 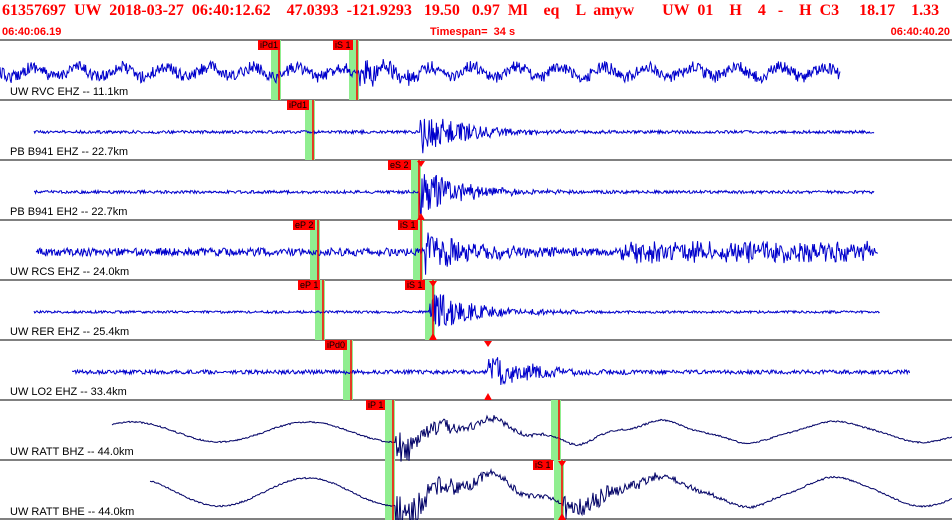 What do you see at coordinates (309, 285) in the screenshot?
I see `pick-label: eP 1` at bounding box center [309, 285].